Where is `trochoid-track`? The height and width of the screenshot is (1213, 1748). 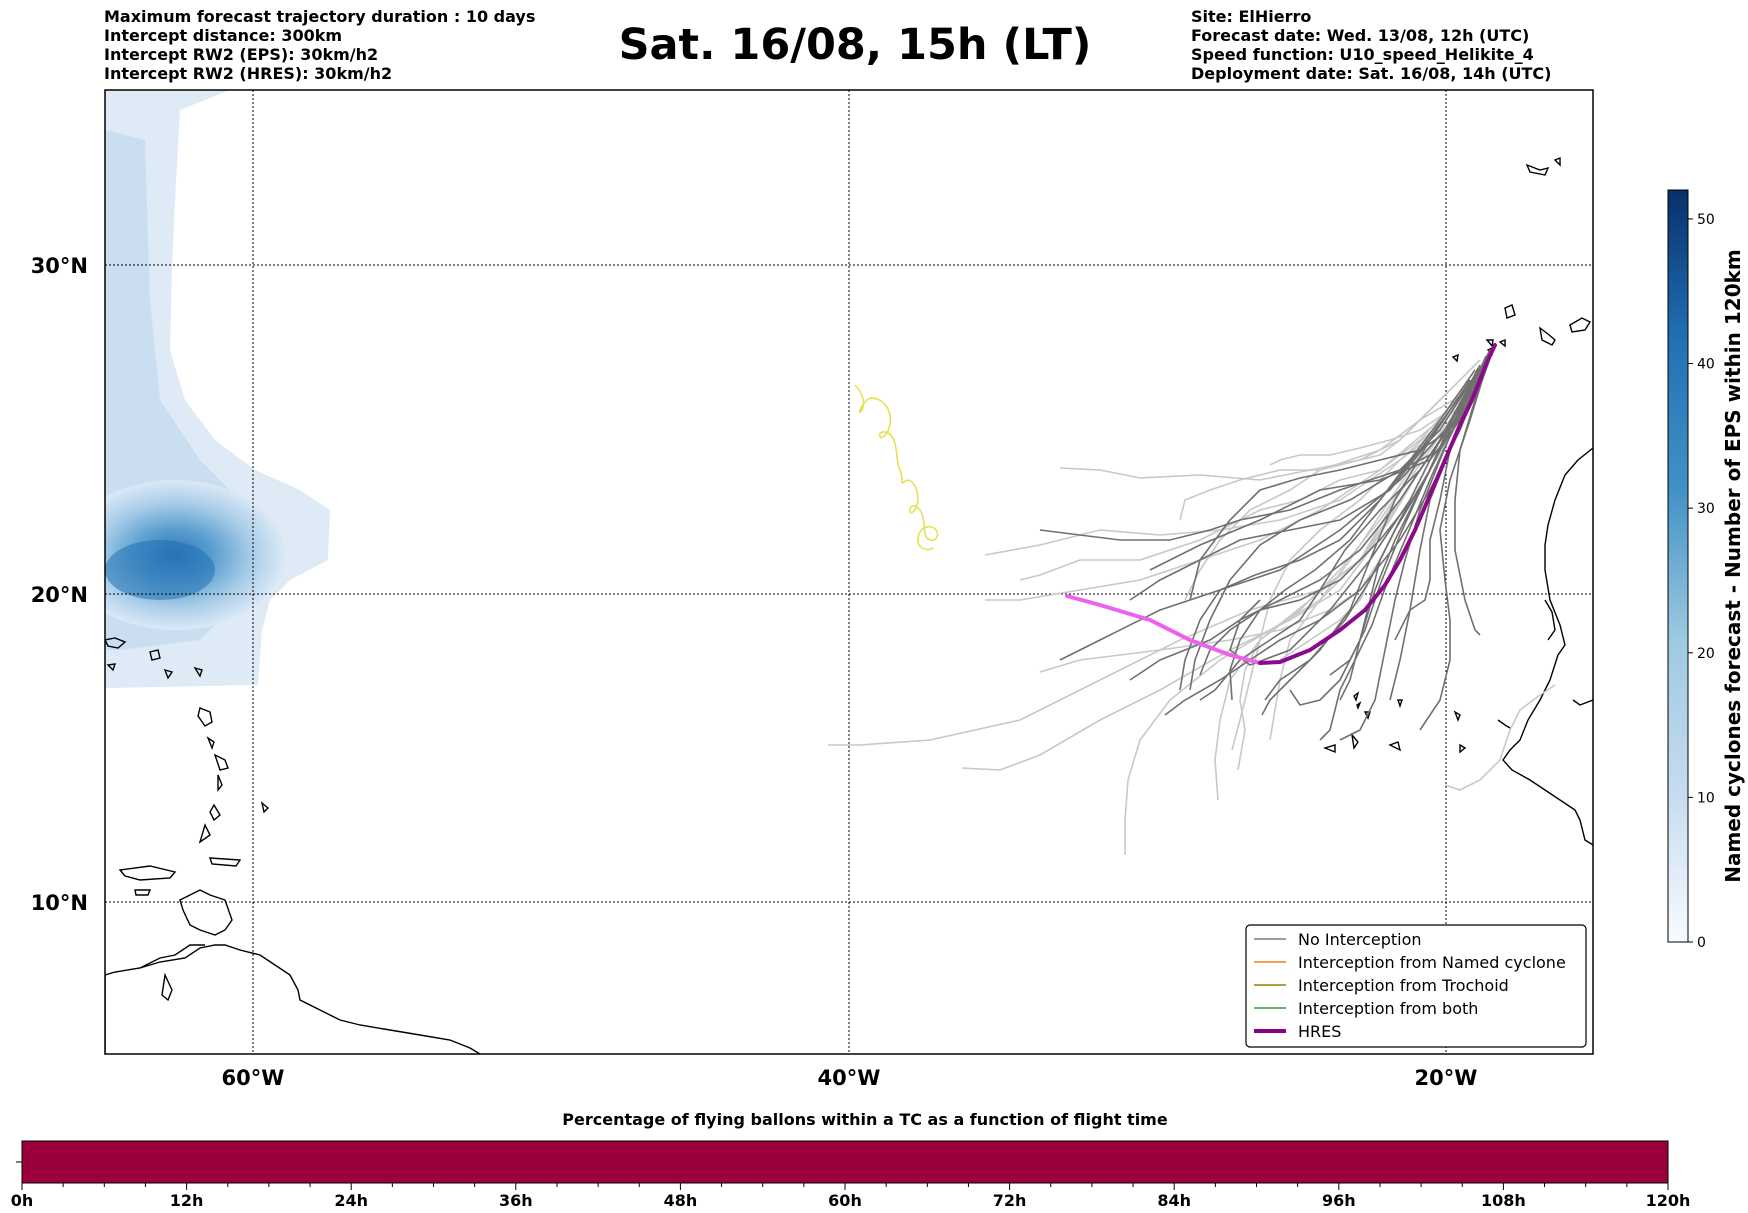 trochoid-track is located at coordinates (896, 467).